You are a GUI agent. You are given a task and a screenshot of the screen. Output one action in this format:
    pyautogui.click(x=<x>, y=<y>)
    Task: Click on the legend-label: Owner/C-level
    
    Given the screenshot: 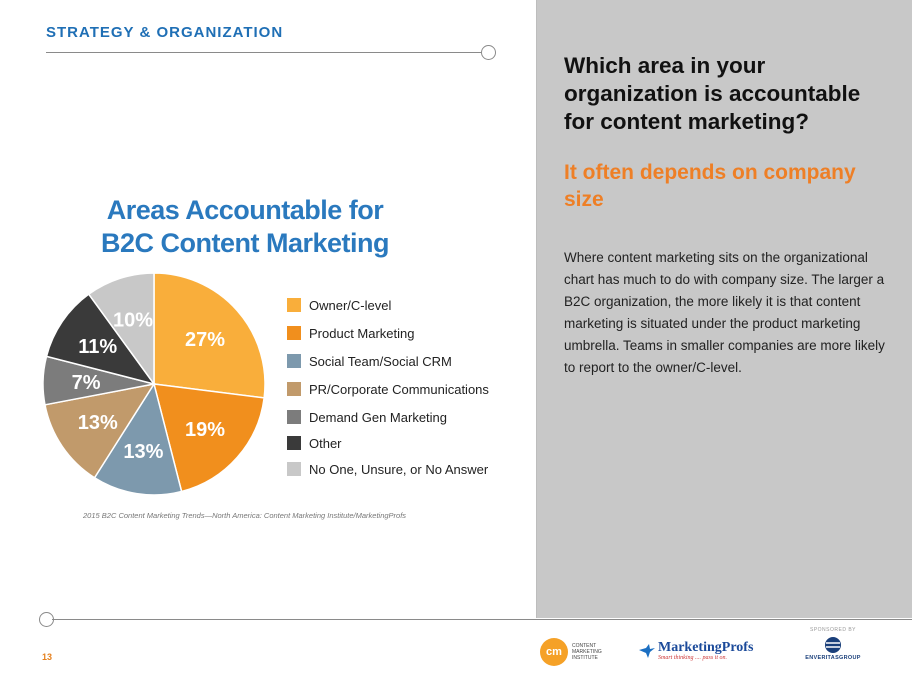 What is the action you would take?
    pyautogui.click(x=350, y=305)
    